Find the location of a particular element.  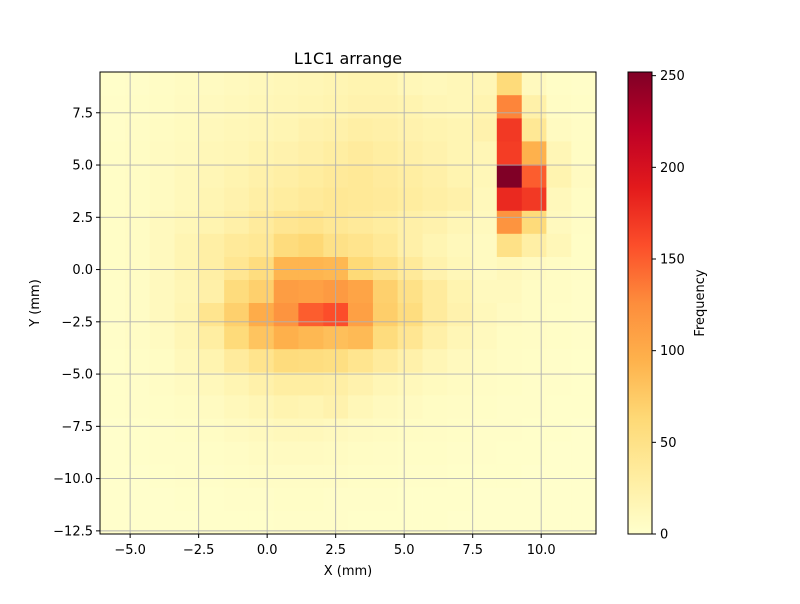

y-tick-label: −5.0 is located at coordinates (77, 375).